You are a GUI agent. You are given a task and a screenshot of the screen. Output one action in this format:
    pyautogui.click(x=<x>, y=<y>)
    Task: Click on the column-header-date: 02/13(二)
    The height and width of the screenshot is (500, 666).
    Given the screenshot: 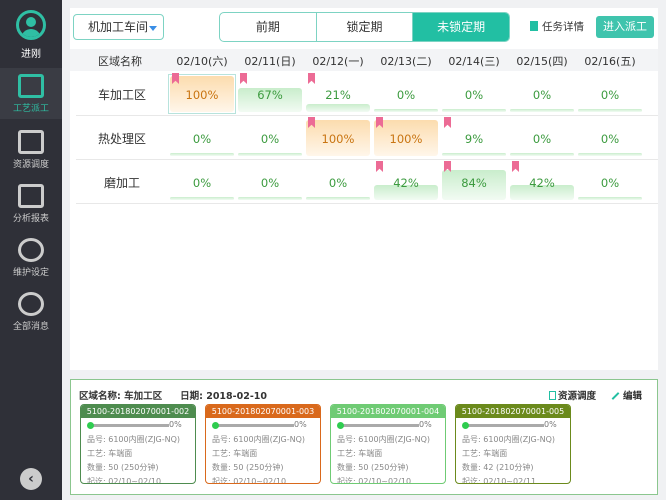 What is the action you would take?
    pyautogui.click(x=406, y=61)
    